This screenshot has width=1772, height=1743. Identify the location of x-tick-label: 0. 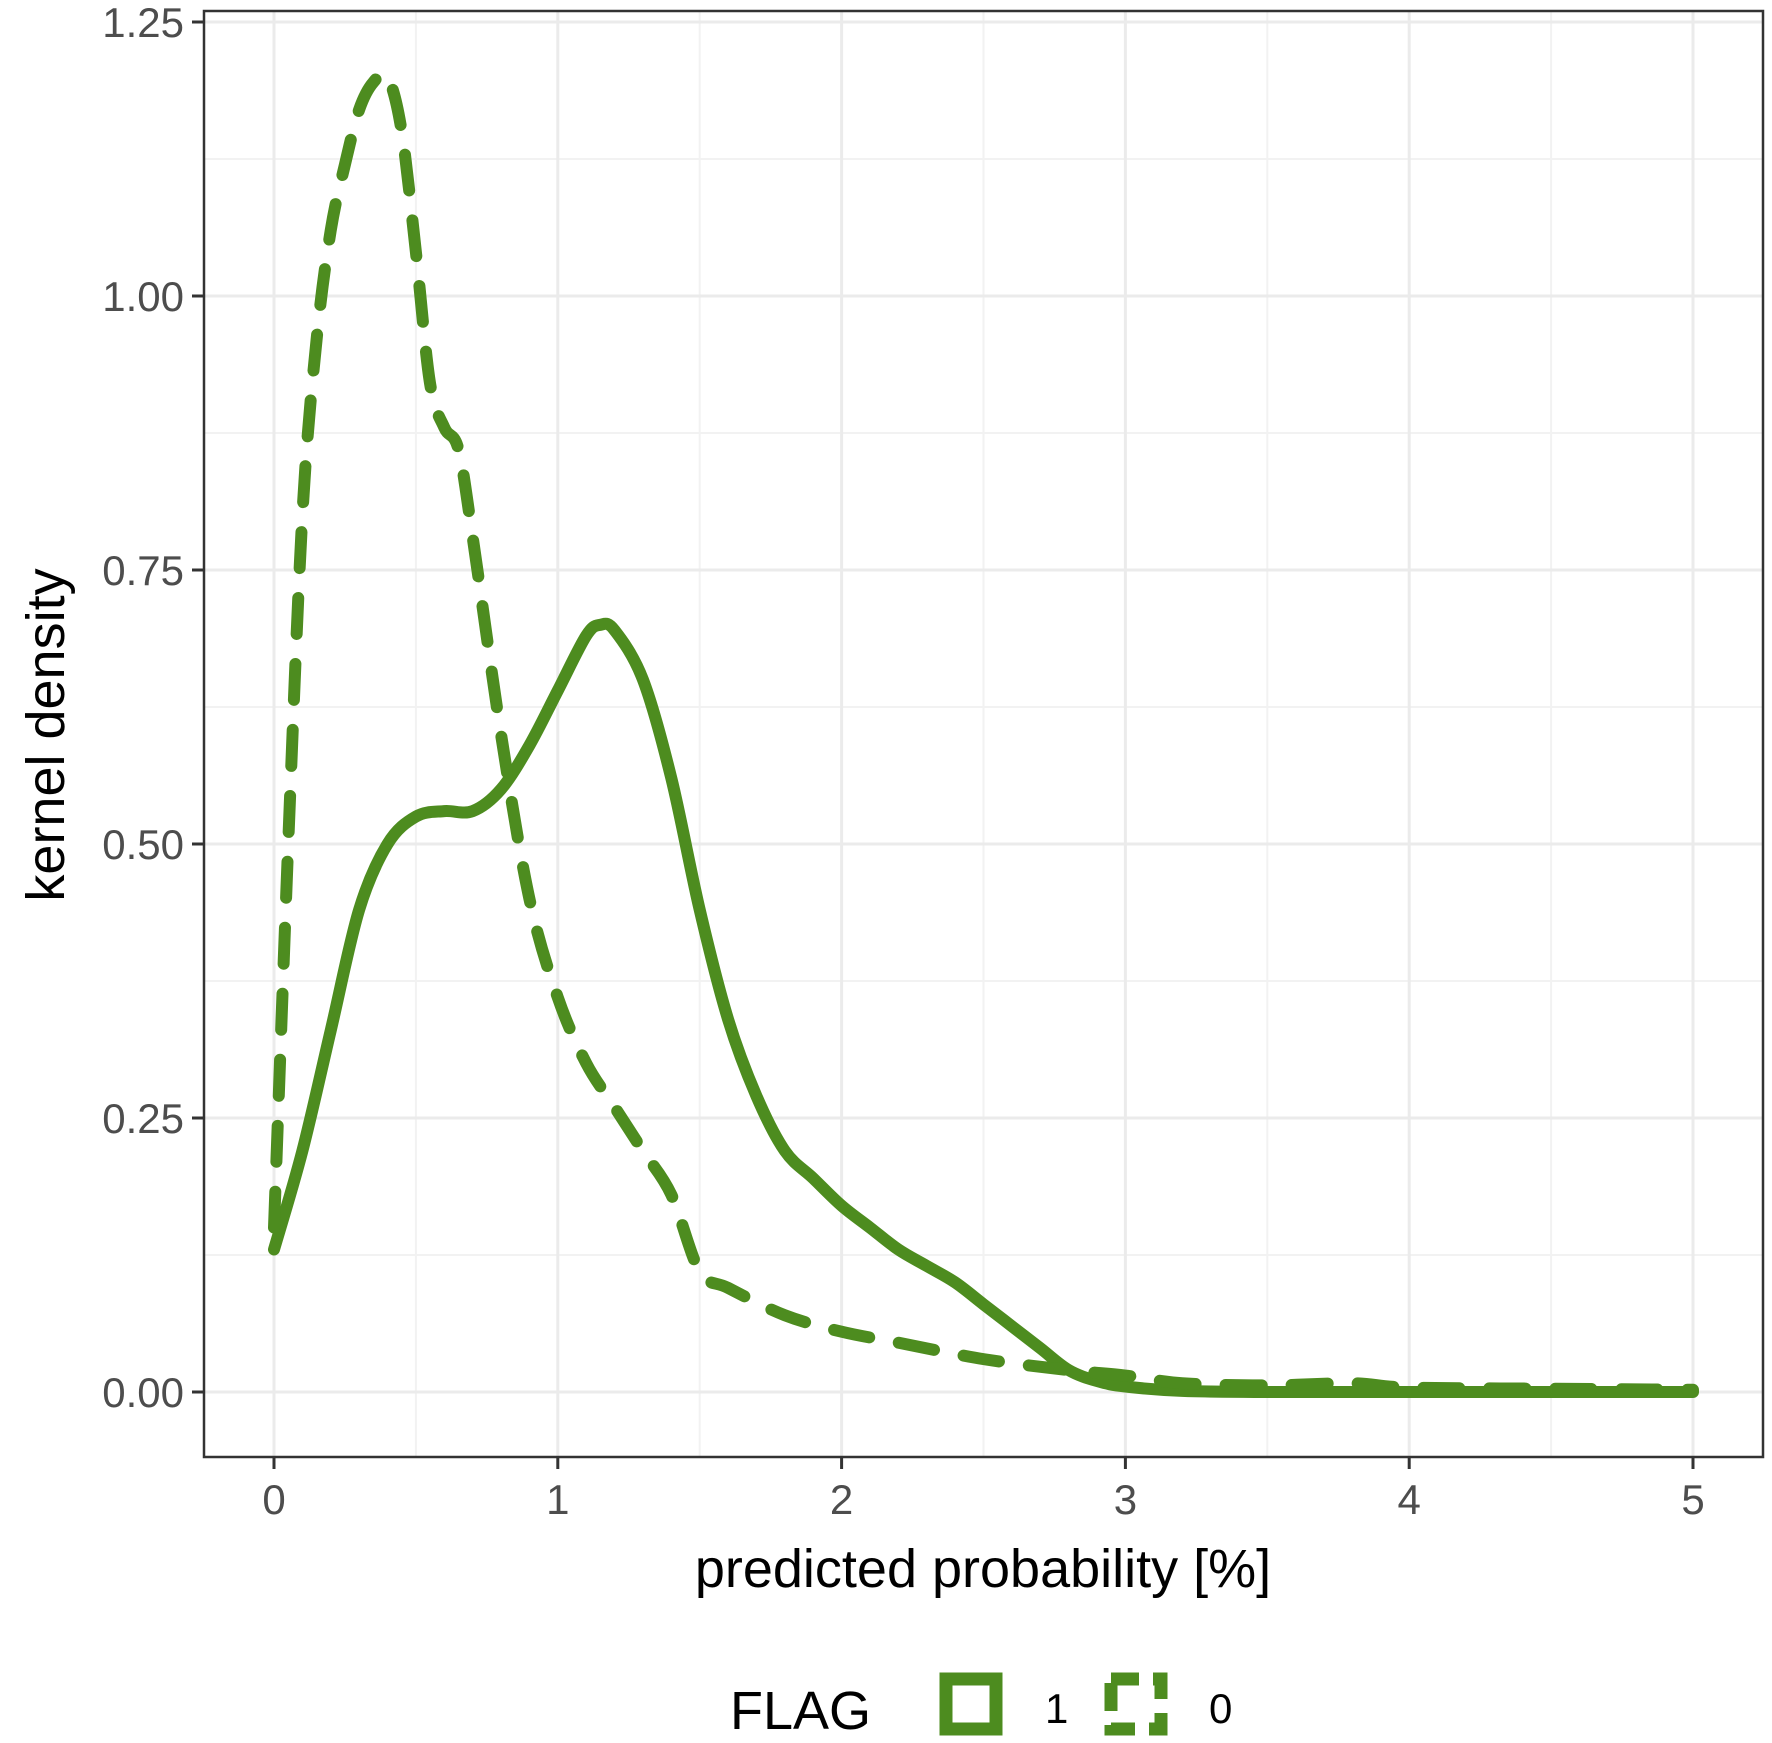
(273, 1499).